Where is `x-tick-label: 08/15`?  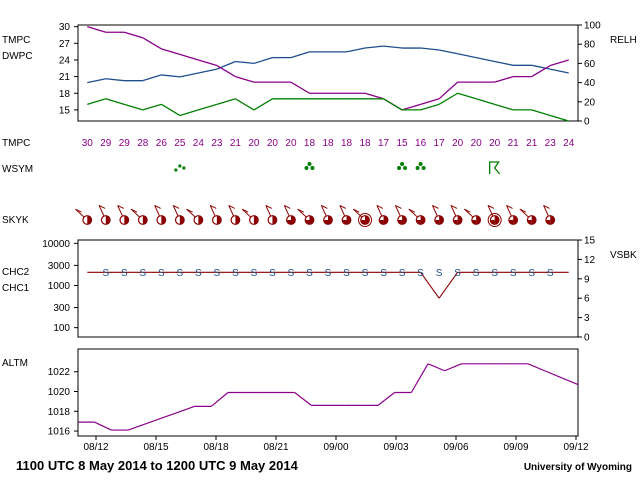 x-tick-label: 08/15 is located at coordinates (155, 447).